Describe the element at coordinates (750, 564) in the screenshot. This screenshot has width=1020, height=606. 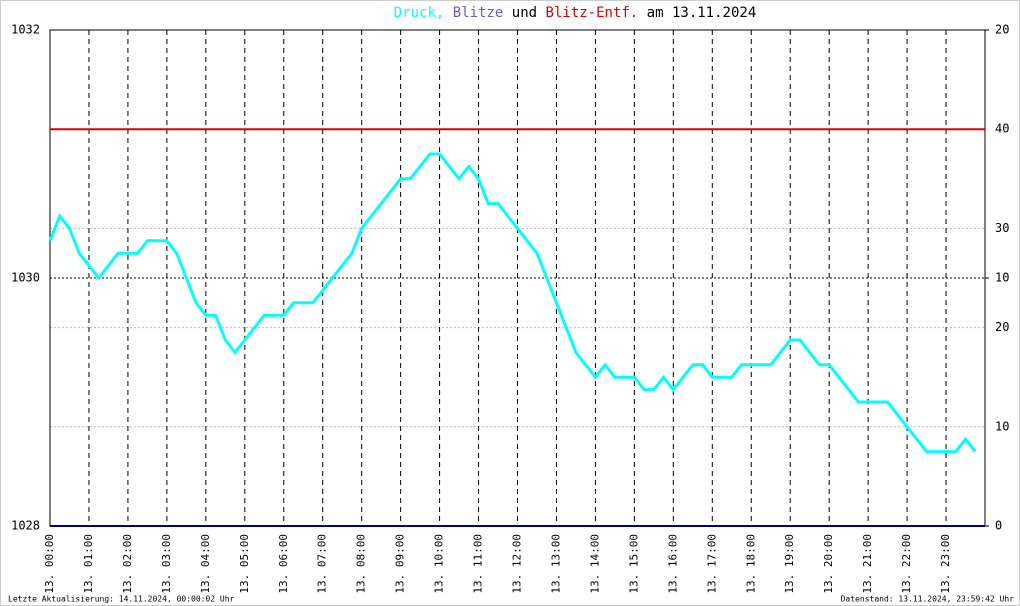
I see `x-tick-label: 13. 18:00` at that location.